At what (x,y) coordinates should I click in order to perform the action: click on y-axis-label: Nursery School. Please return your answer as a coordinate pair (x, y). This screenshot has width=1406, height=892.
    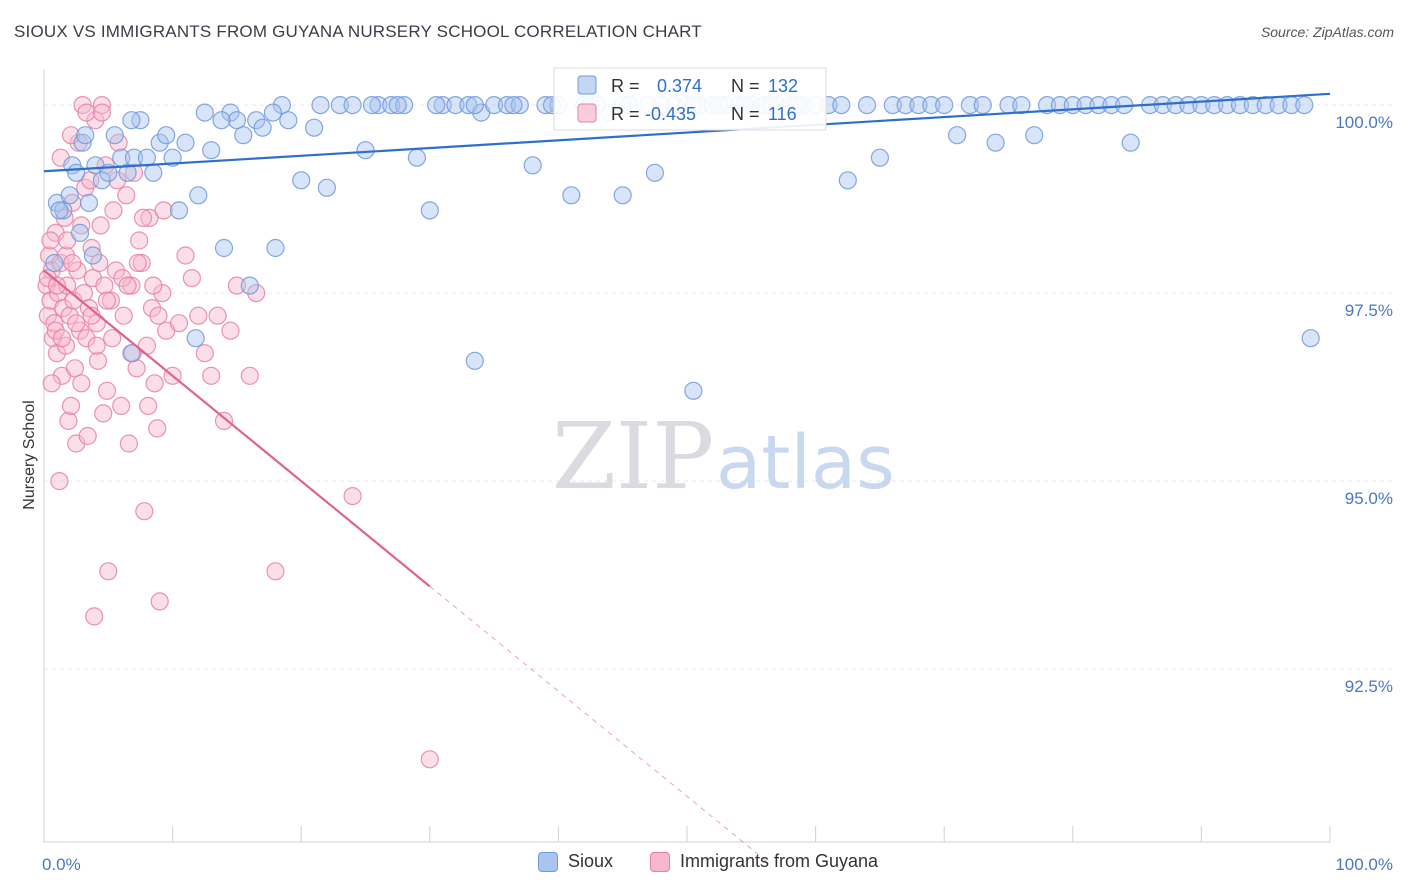
    Looking at the image, I should click on (29, 454).